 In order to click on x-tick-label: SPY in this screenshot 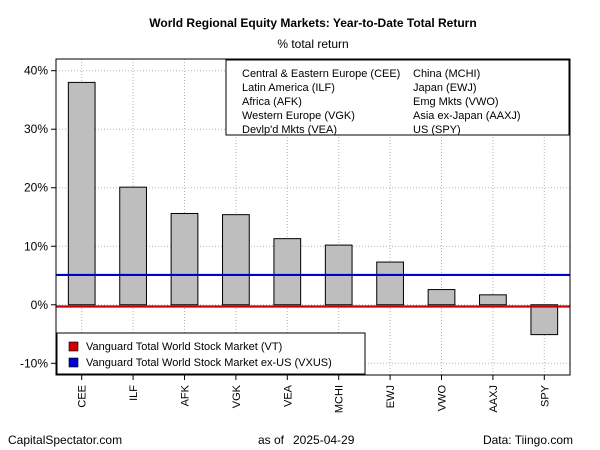, I will do `click(545, 395)`.